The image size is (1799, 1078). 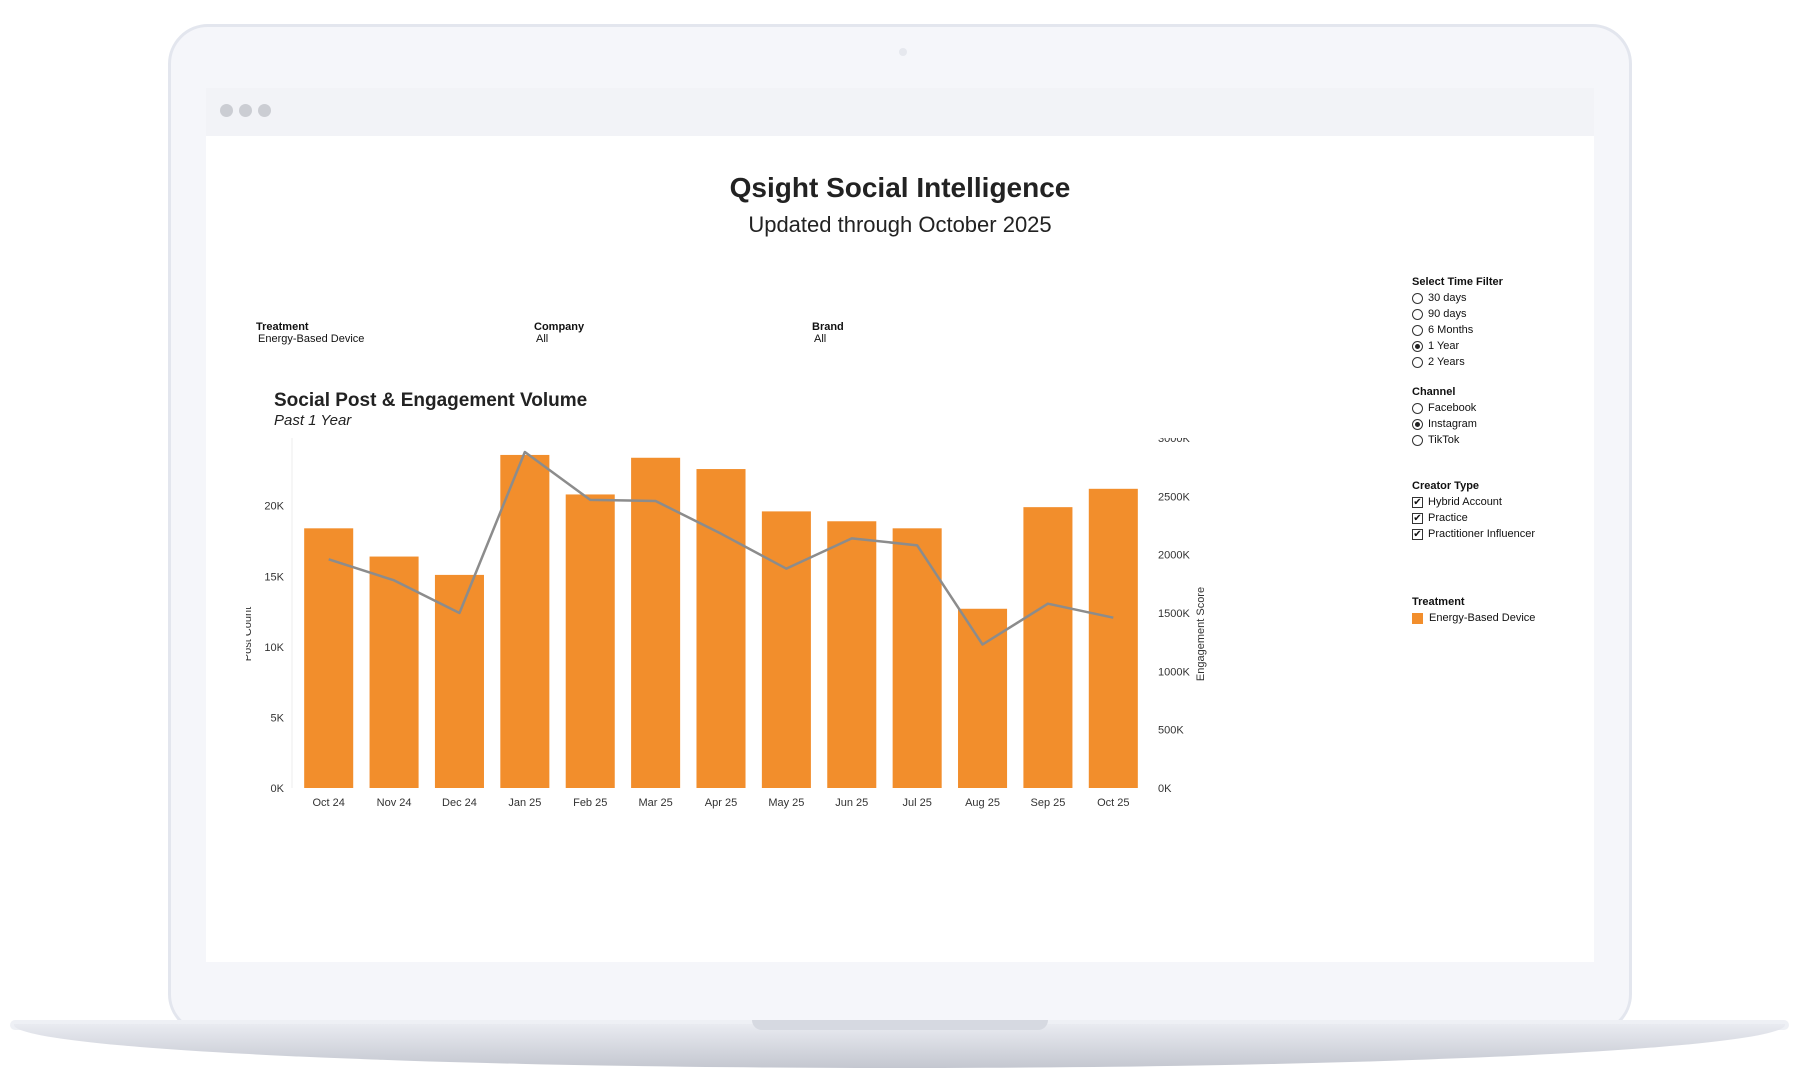 What do you see at coordinates (828, 327) in the screenshot?
I see `filter-label: Brand` at bounding box center [828, 327].